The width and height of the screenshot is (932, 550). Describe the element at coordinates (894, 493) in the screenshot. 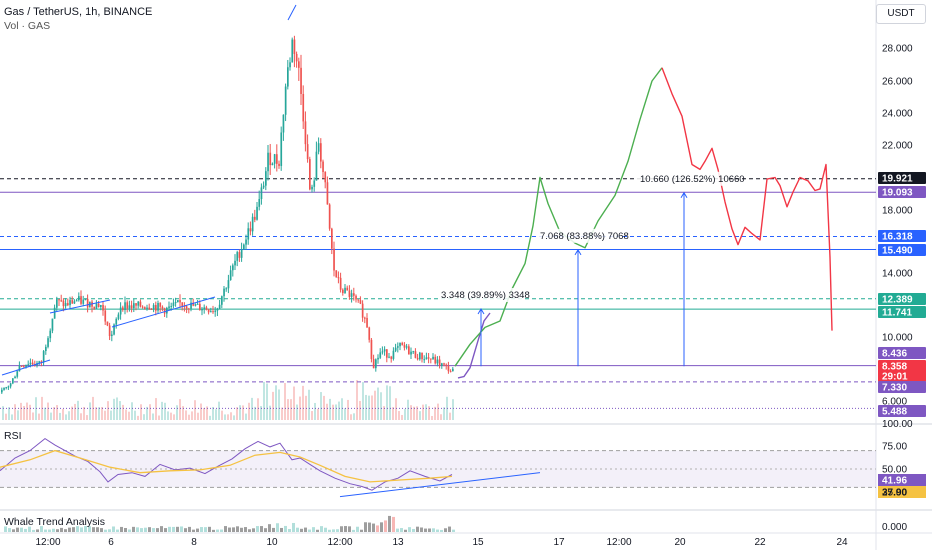

I see `rsi-tick-label: 25.00` at that location.